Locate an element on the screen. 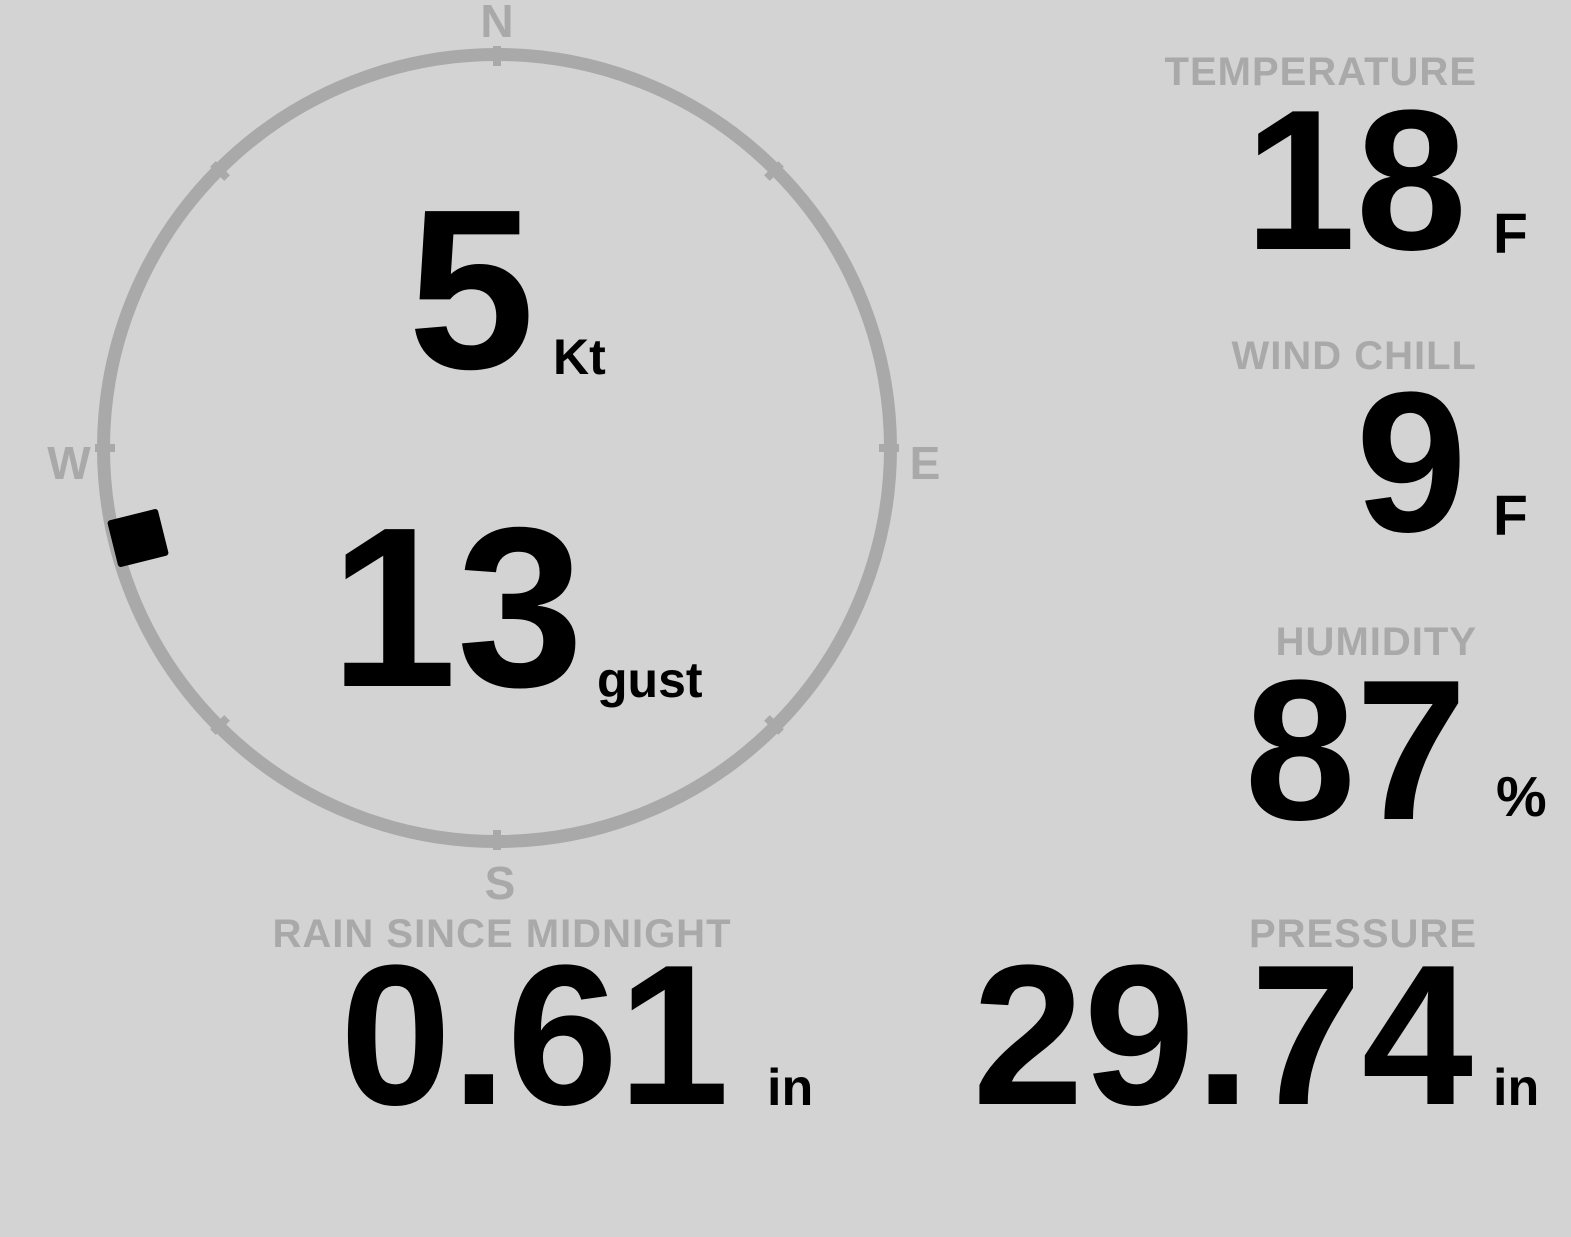  temperature-value: 18 is located at coordinates (1355, 180).